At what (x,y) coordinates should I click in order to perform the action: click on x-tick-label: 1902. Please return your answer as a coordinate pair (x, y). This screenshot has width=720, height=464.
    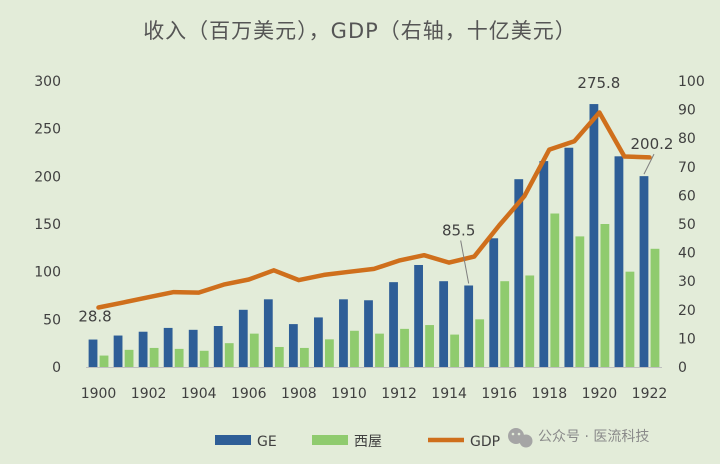
    Looking at the image, I should click on (149, 394).